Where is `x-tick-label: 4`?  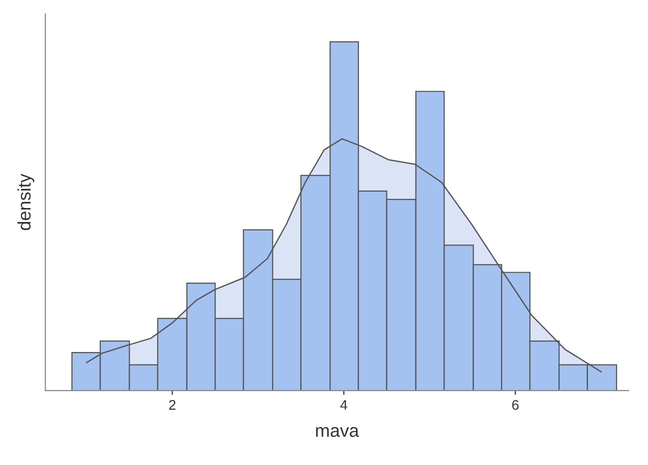
x-tick-label: 4 is located at coordinates (344, 405).